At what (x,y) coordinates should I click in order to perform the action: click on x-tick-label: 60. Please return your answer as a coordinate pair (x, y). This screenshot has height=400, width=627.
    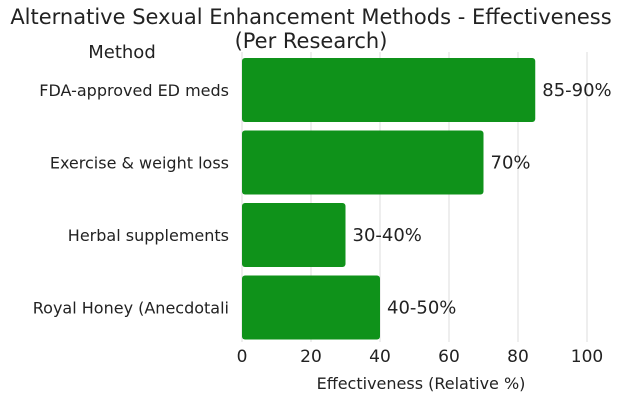
    Looking at the image, I should click on (449, 357).